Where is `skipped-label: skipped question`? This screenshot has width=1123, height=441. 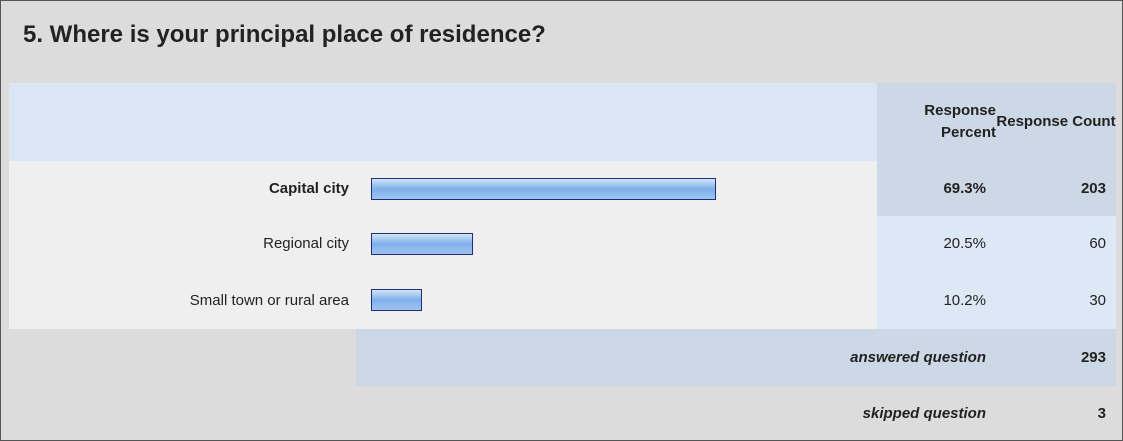 skipped-label: skipped question is located at coordinates (924, 413).